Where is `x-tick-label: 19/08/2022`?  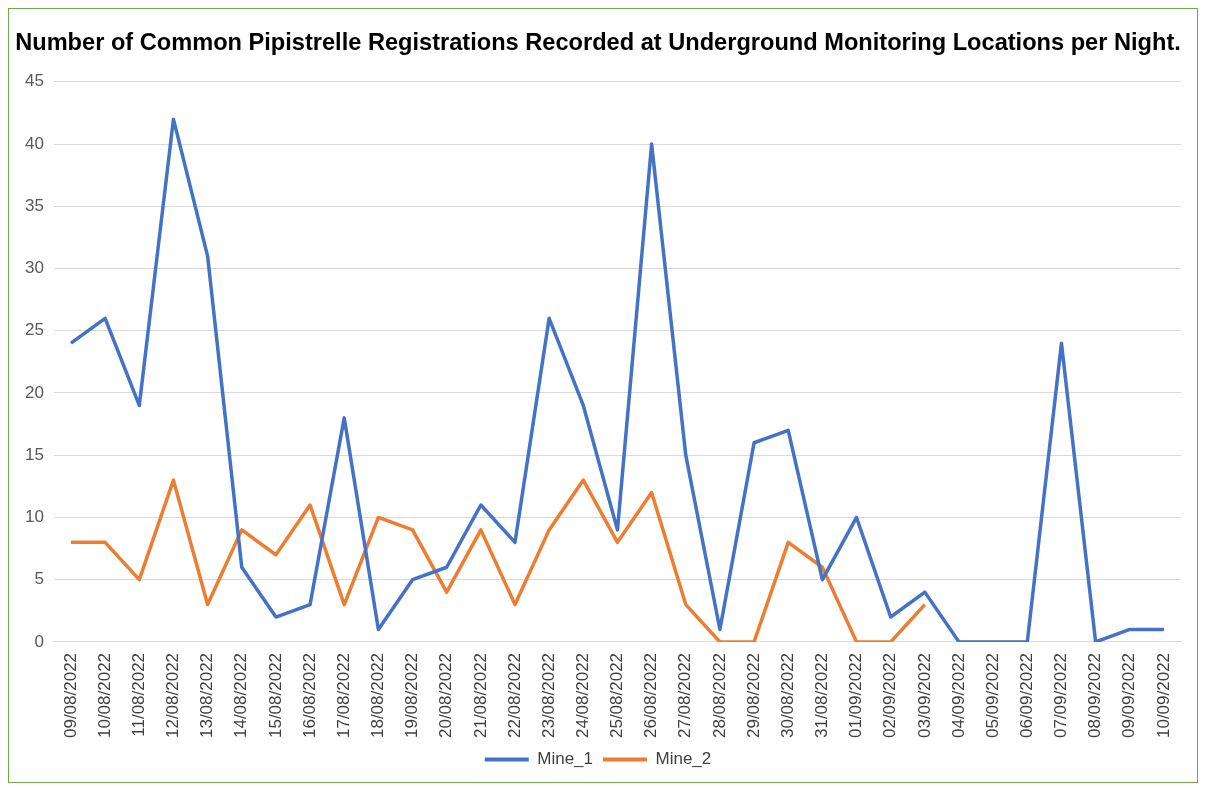 x-tick-label: 19/08/2022 is located at coordinates (412, 695).